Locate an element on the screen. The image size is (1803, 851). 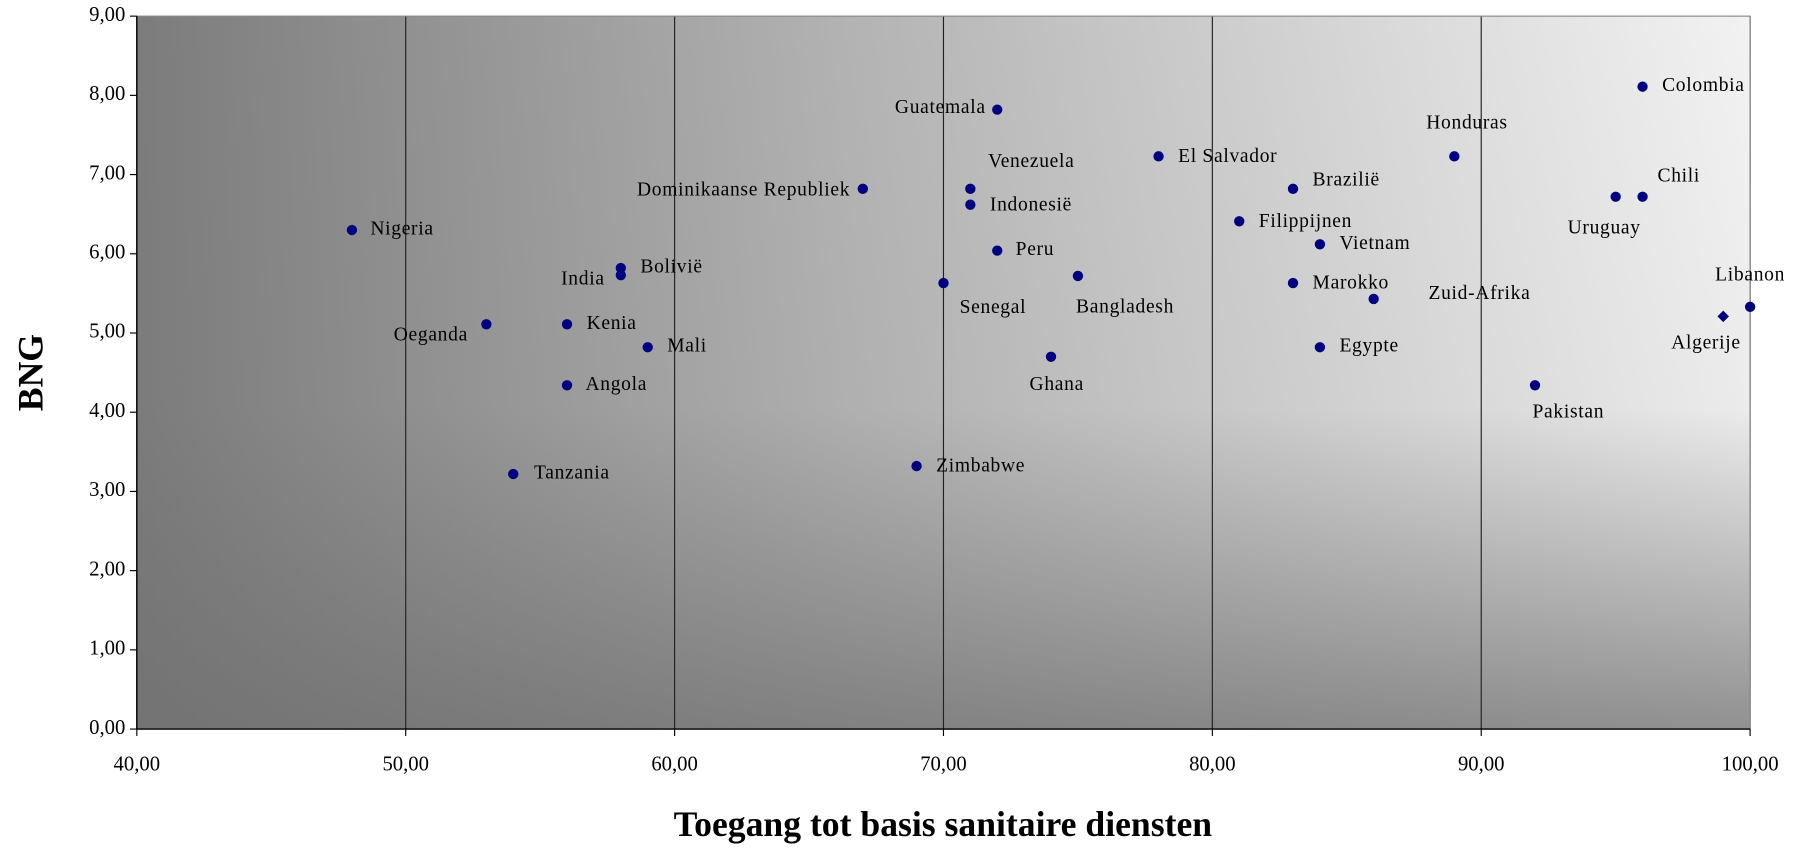
point-label: Indonesië is located at coordinates (1031, 204).